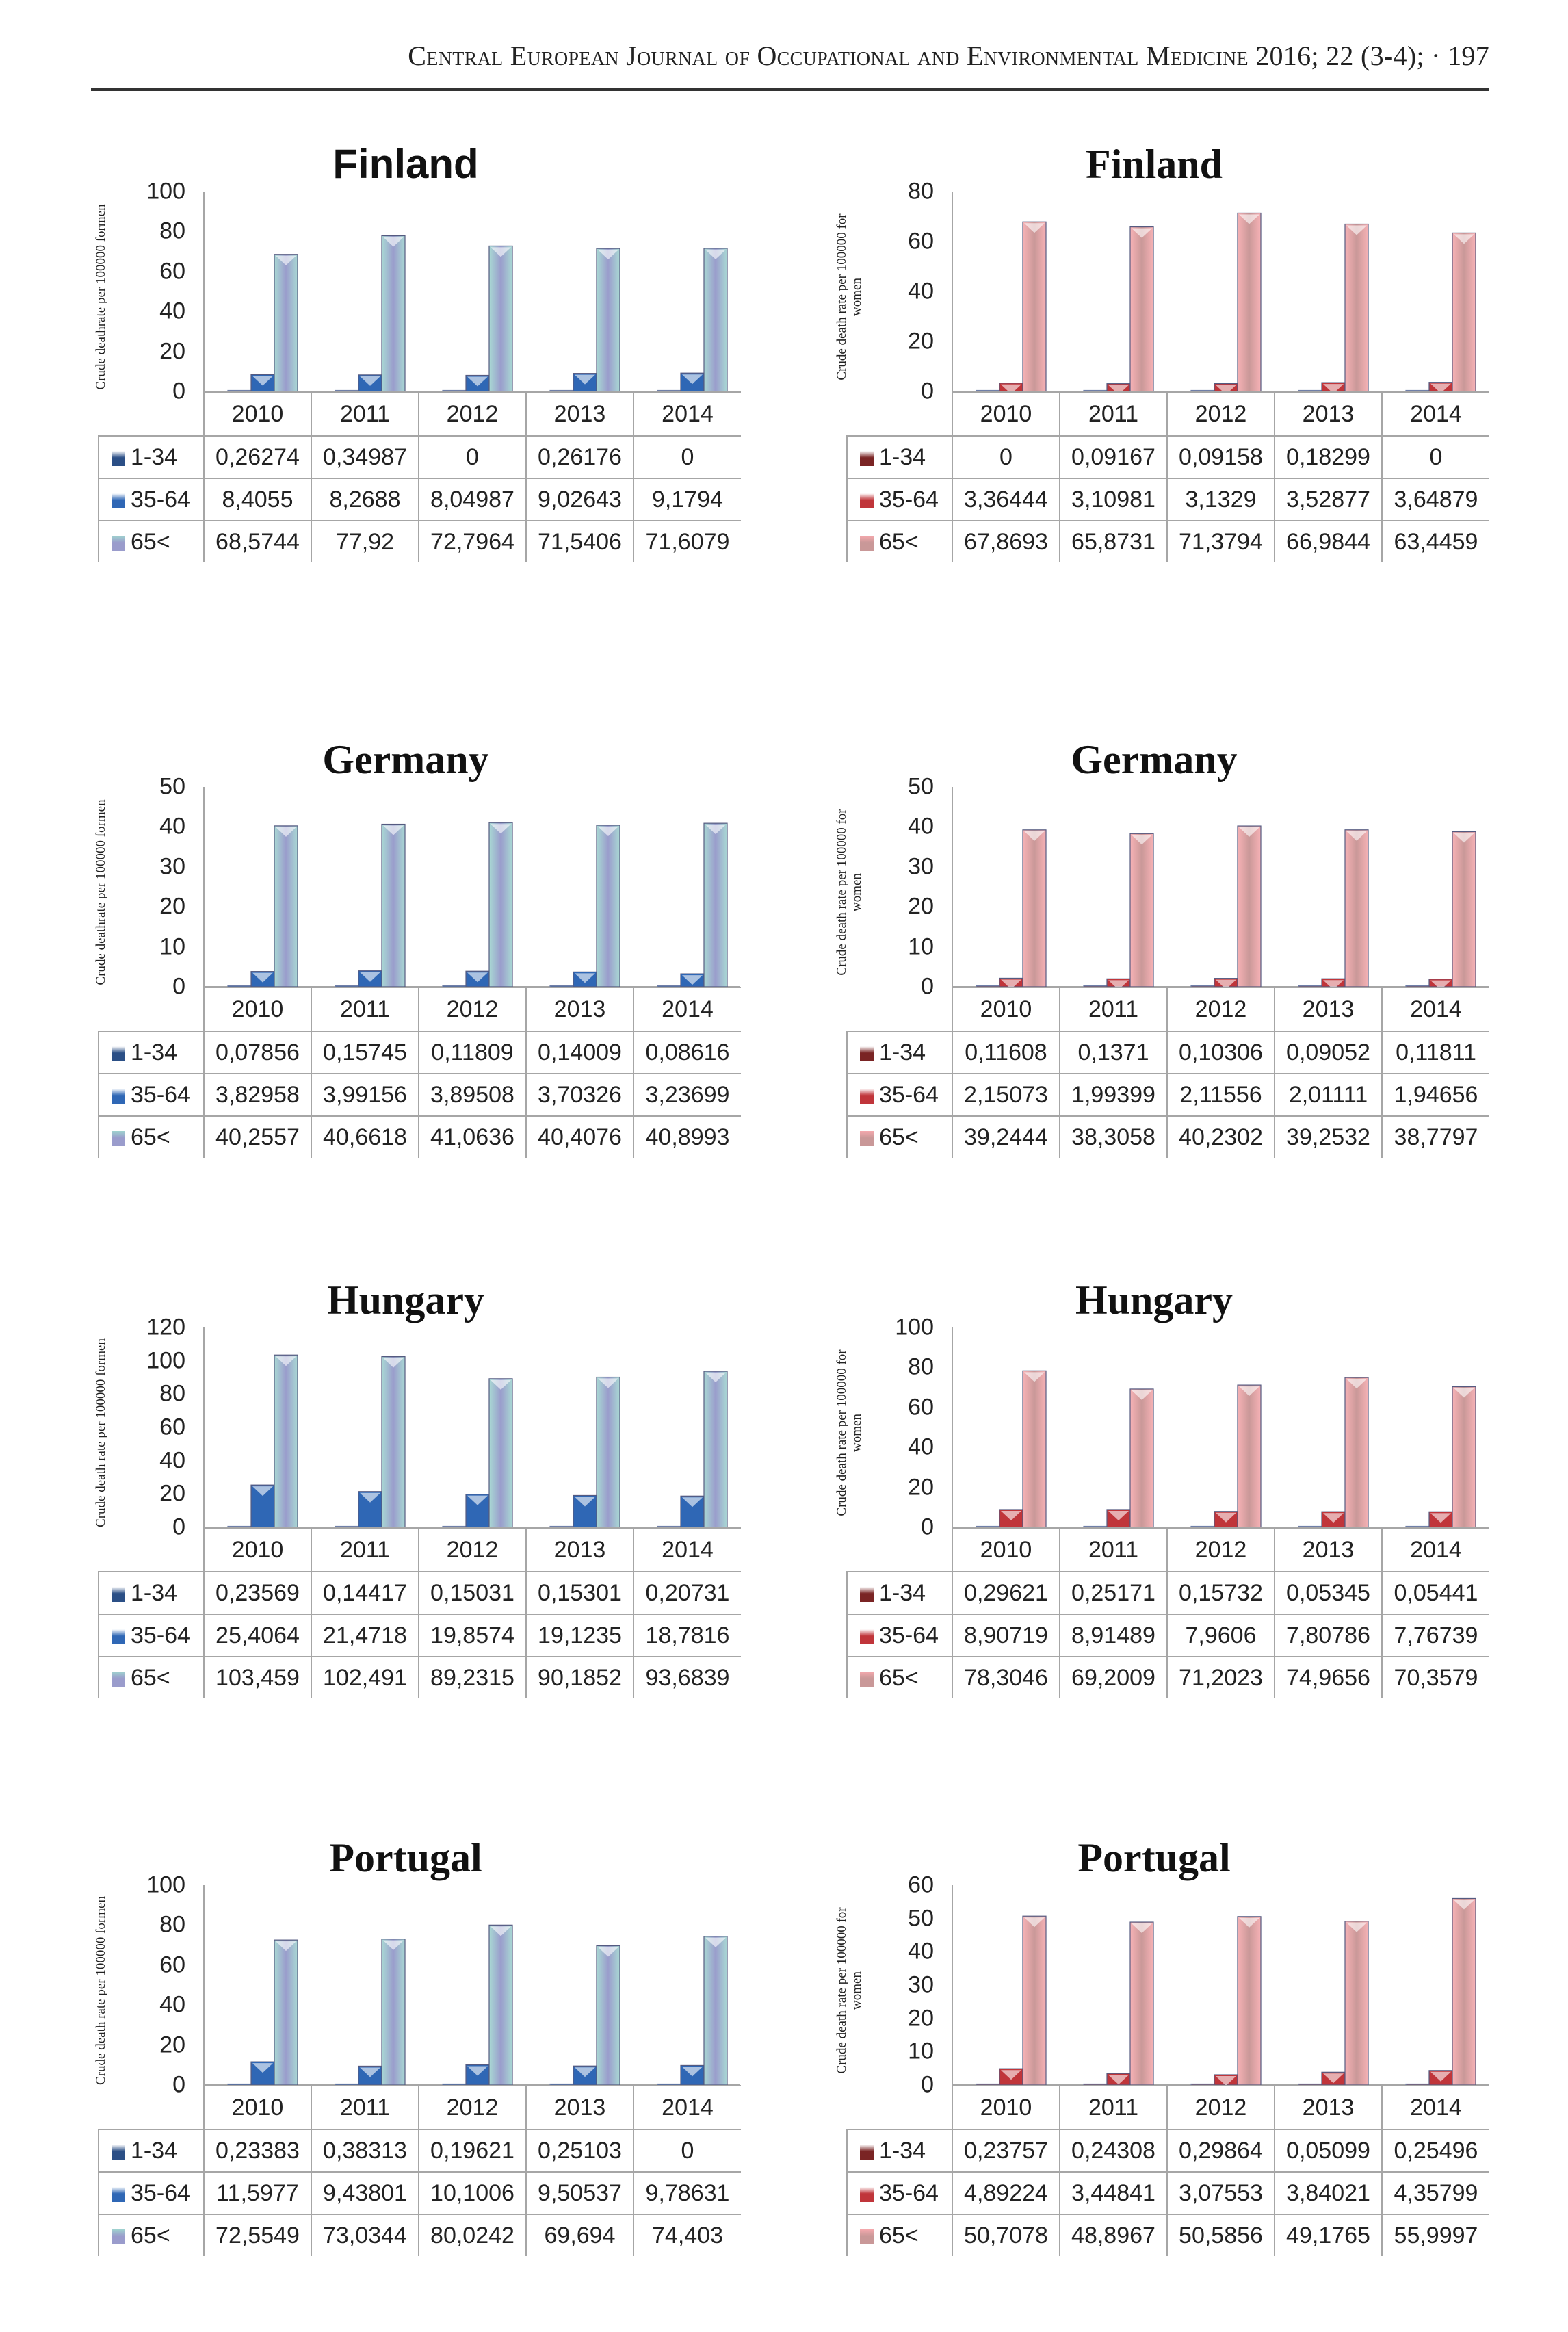 The width and height of the screenshot is (1568, 2332). I want to click on data-value: 55,9997, so click(1435, 2235).